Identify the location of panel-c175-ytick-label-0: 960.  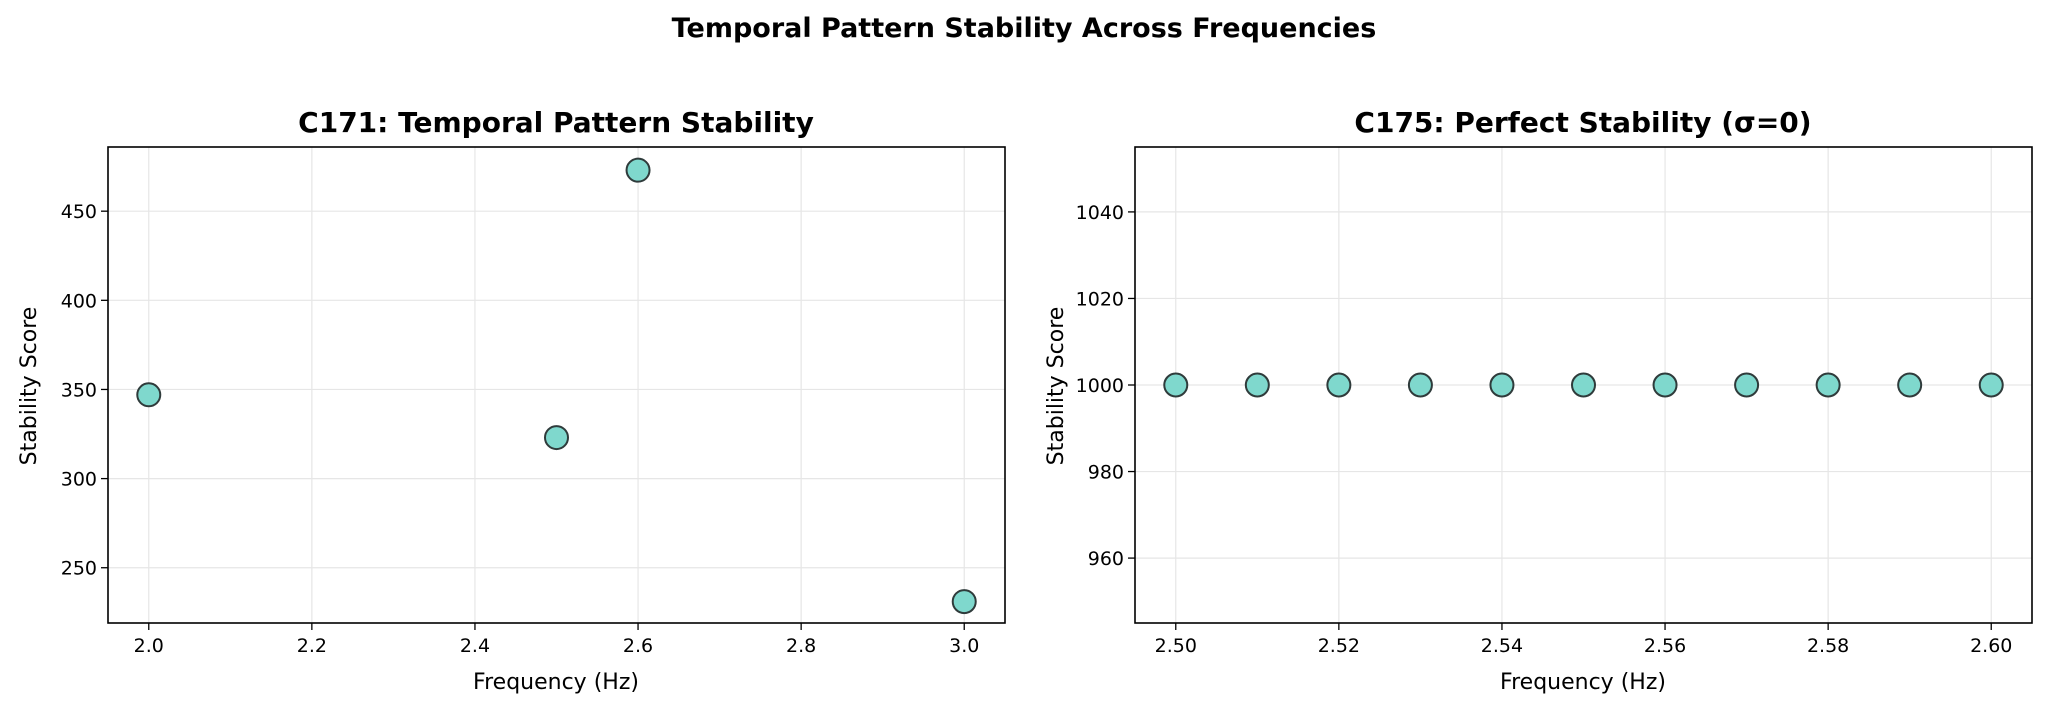
(1106, 559).